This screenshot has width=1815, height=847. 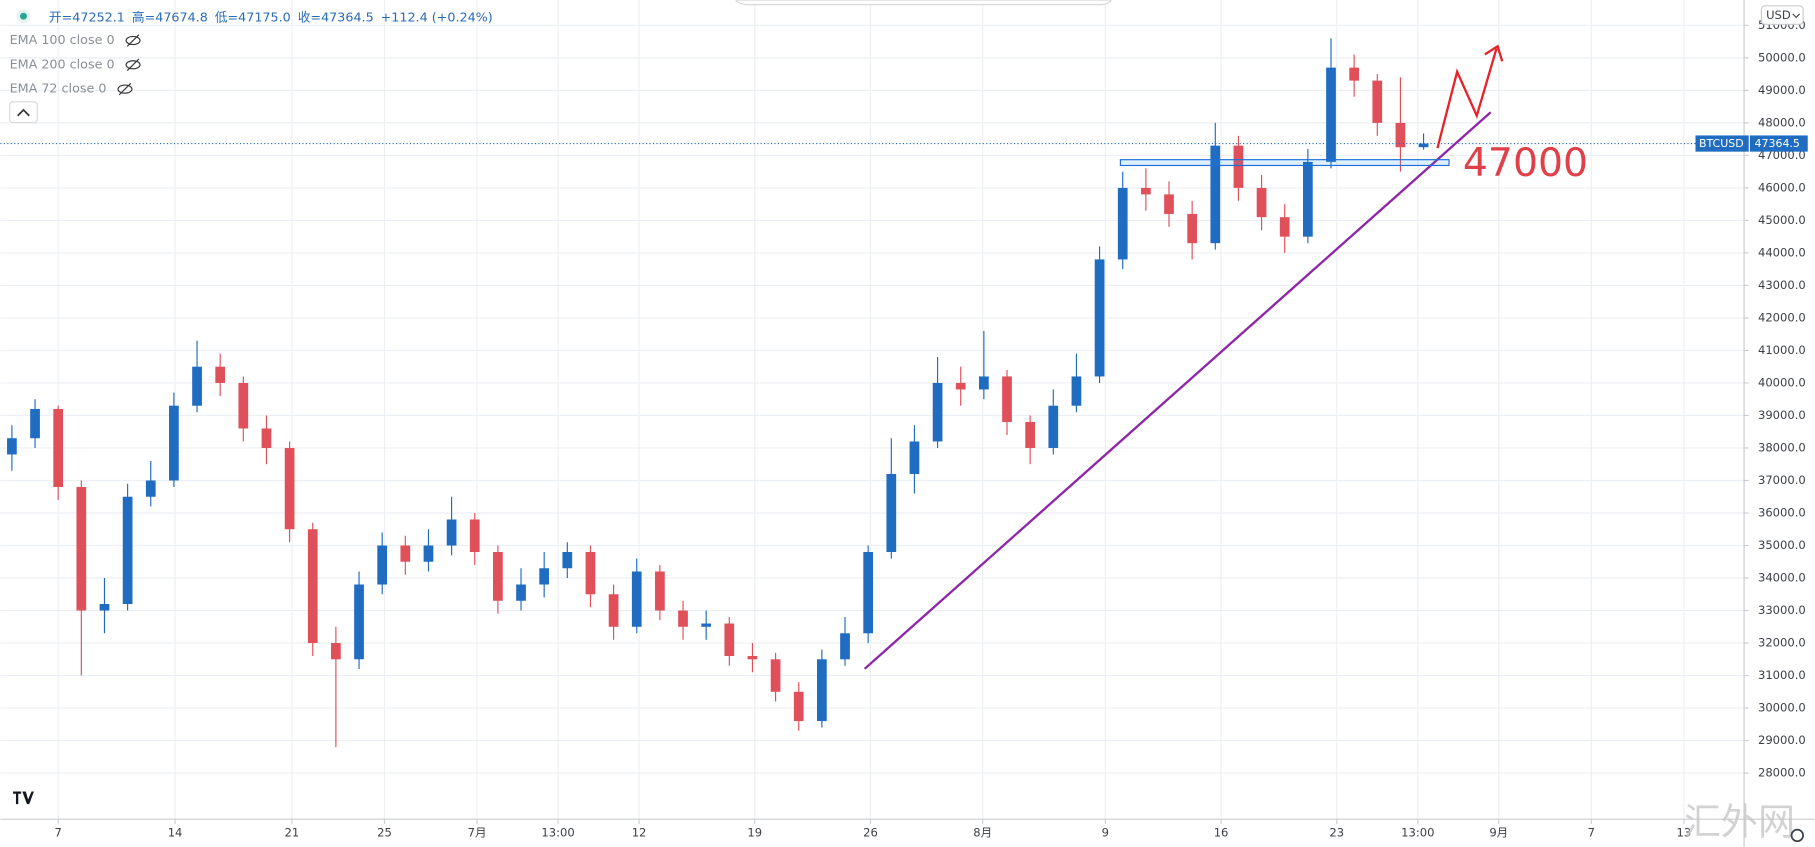 What do you see at coordinates (1782, 317) in the screenshot?
I see `y-tick-label: 42000.0` at bounding box center [1782, 317].